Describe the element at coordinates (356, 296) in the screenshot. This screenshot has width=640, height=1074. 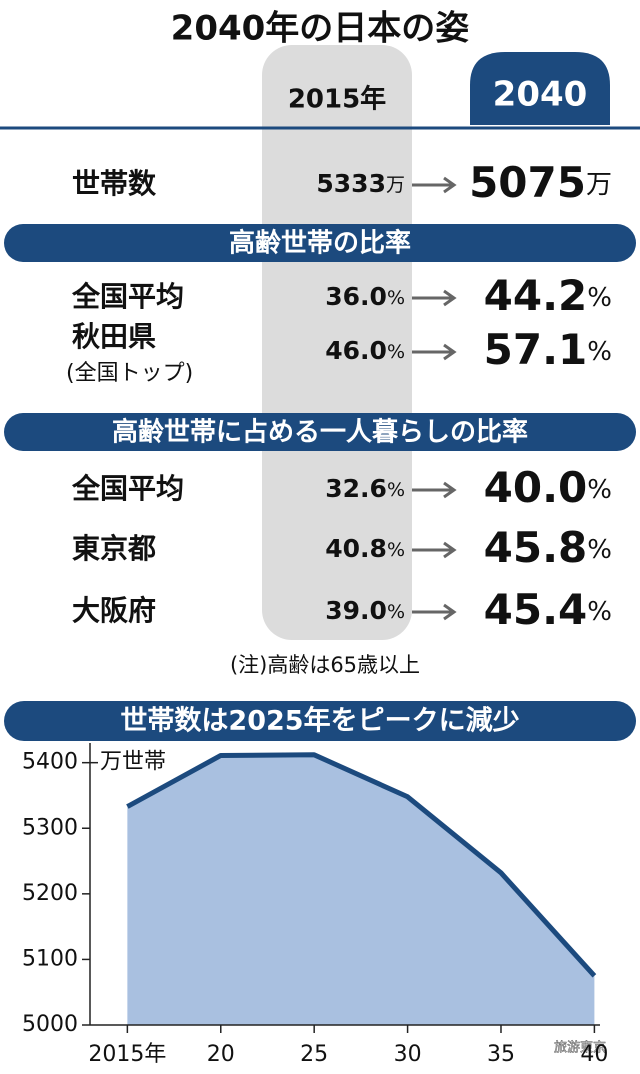
I see `value: 36.0` at that location.